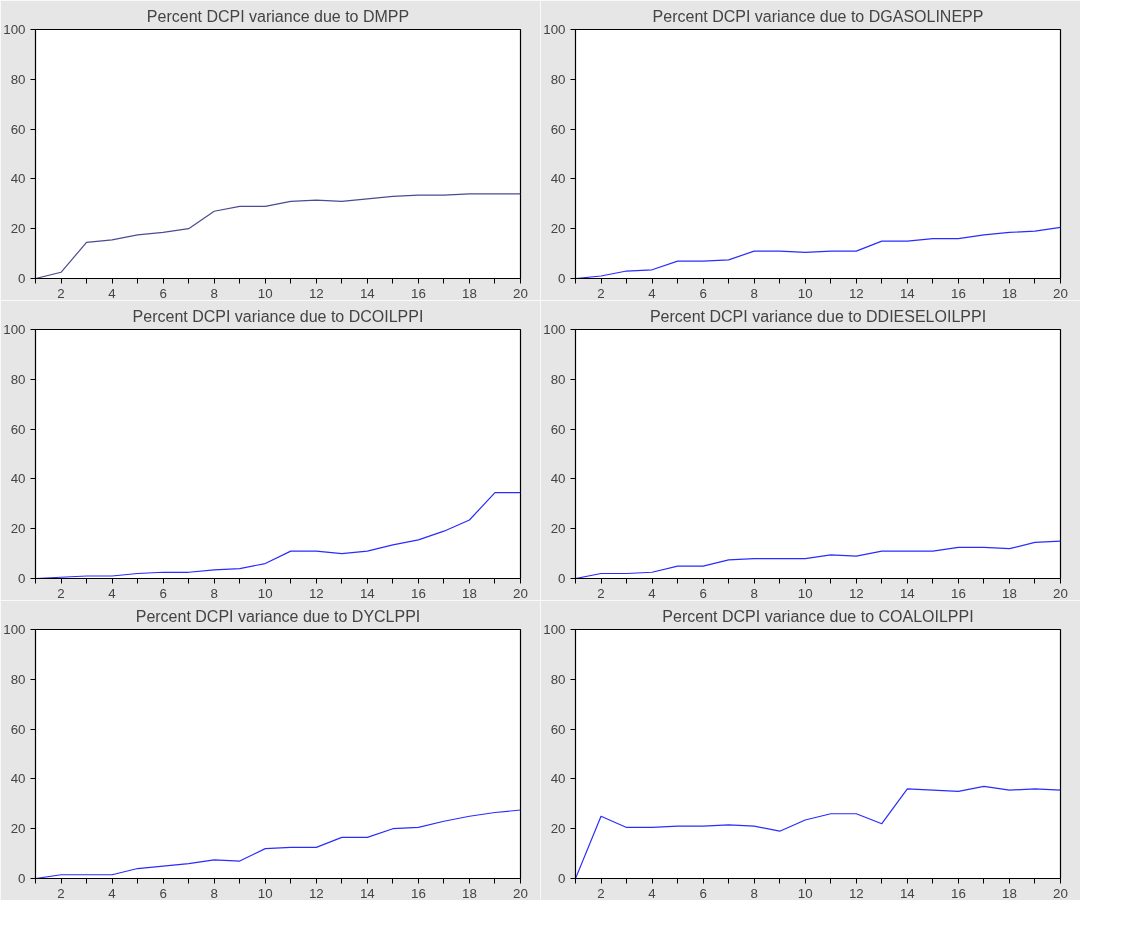  I want to click on chart-title: Percent DCPI variance due to COALOILPPI, so click(818, 616).